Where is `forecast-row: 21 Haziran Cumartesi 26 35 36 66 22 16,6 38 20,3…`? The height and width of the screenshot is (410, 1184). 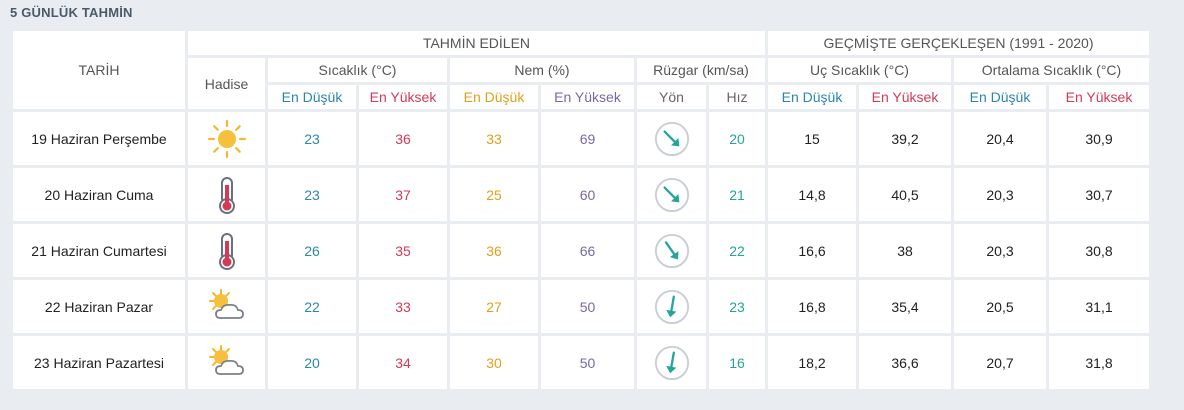
forecast-row: 21 Haziran Cumartesi 26 35 36 66 22 16,6 38 20,3… is located at coordinates (581, 250).